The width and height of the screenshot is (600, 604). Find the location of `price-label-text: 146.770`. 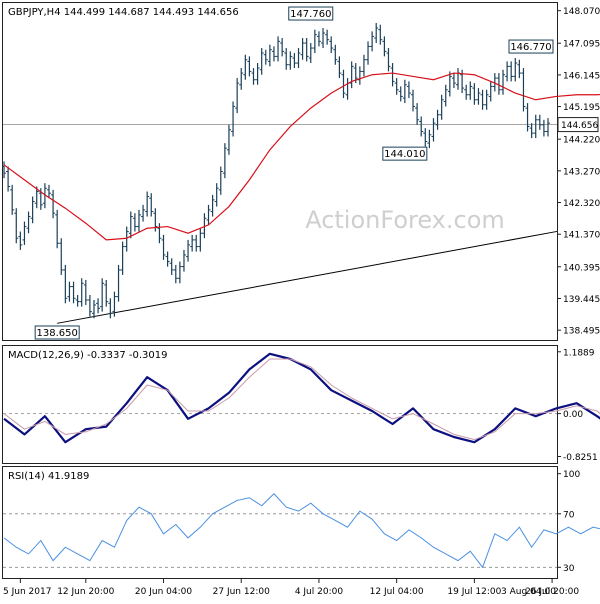

price-label-text: 146.770 is located at coordinates (530, 47).